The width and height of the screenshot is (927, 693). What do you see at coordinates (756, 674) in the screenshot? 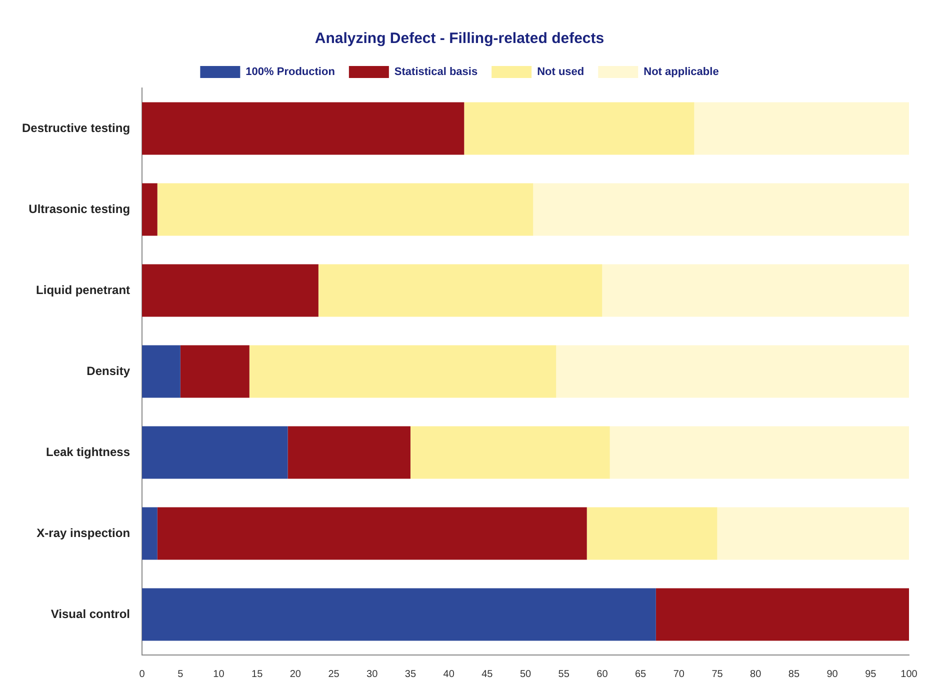
I see `x-tick-label: 80` at bounding box center [756, 674].